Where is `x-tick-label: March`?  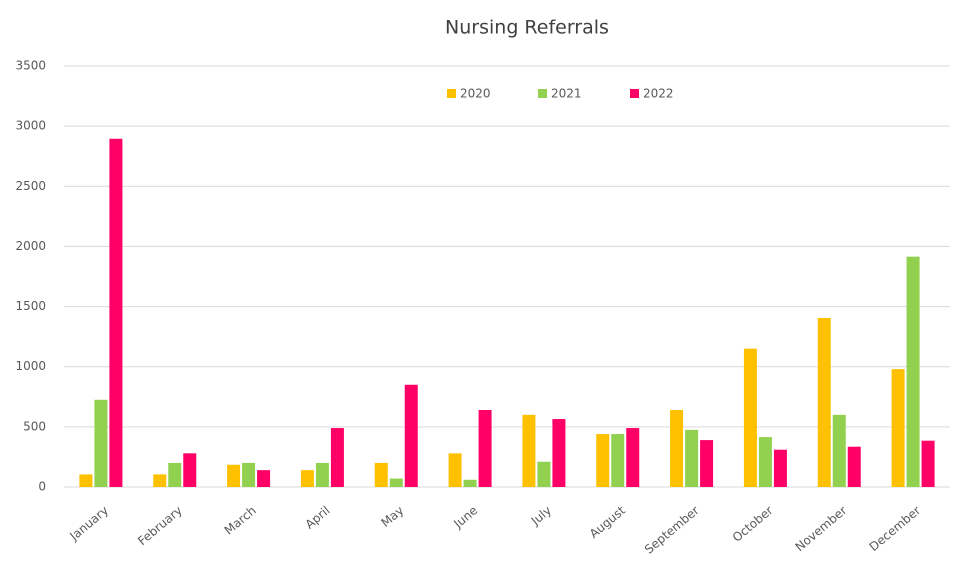 x-tick-label: March is located at coordinates (240, 520).